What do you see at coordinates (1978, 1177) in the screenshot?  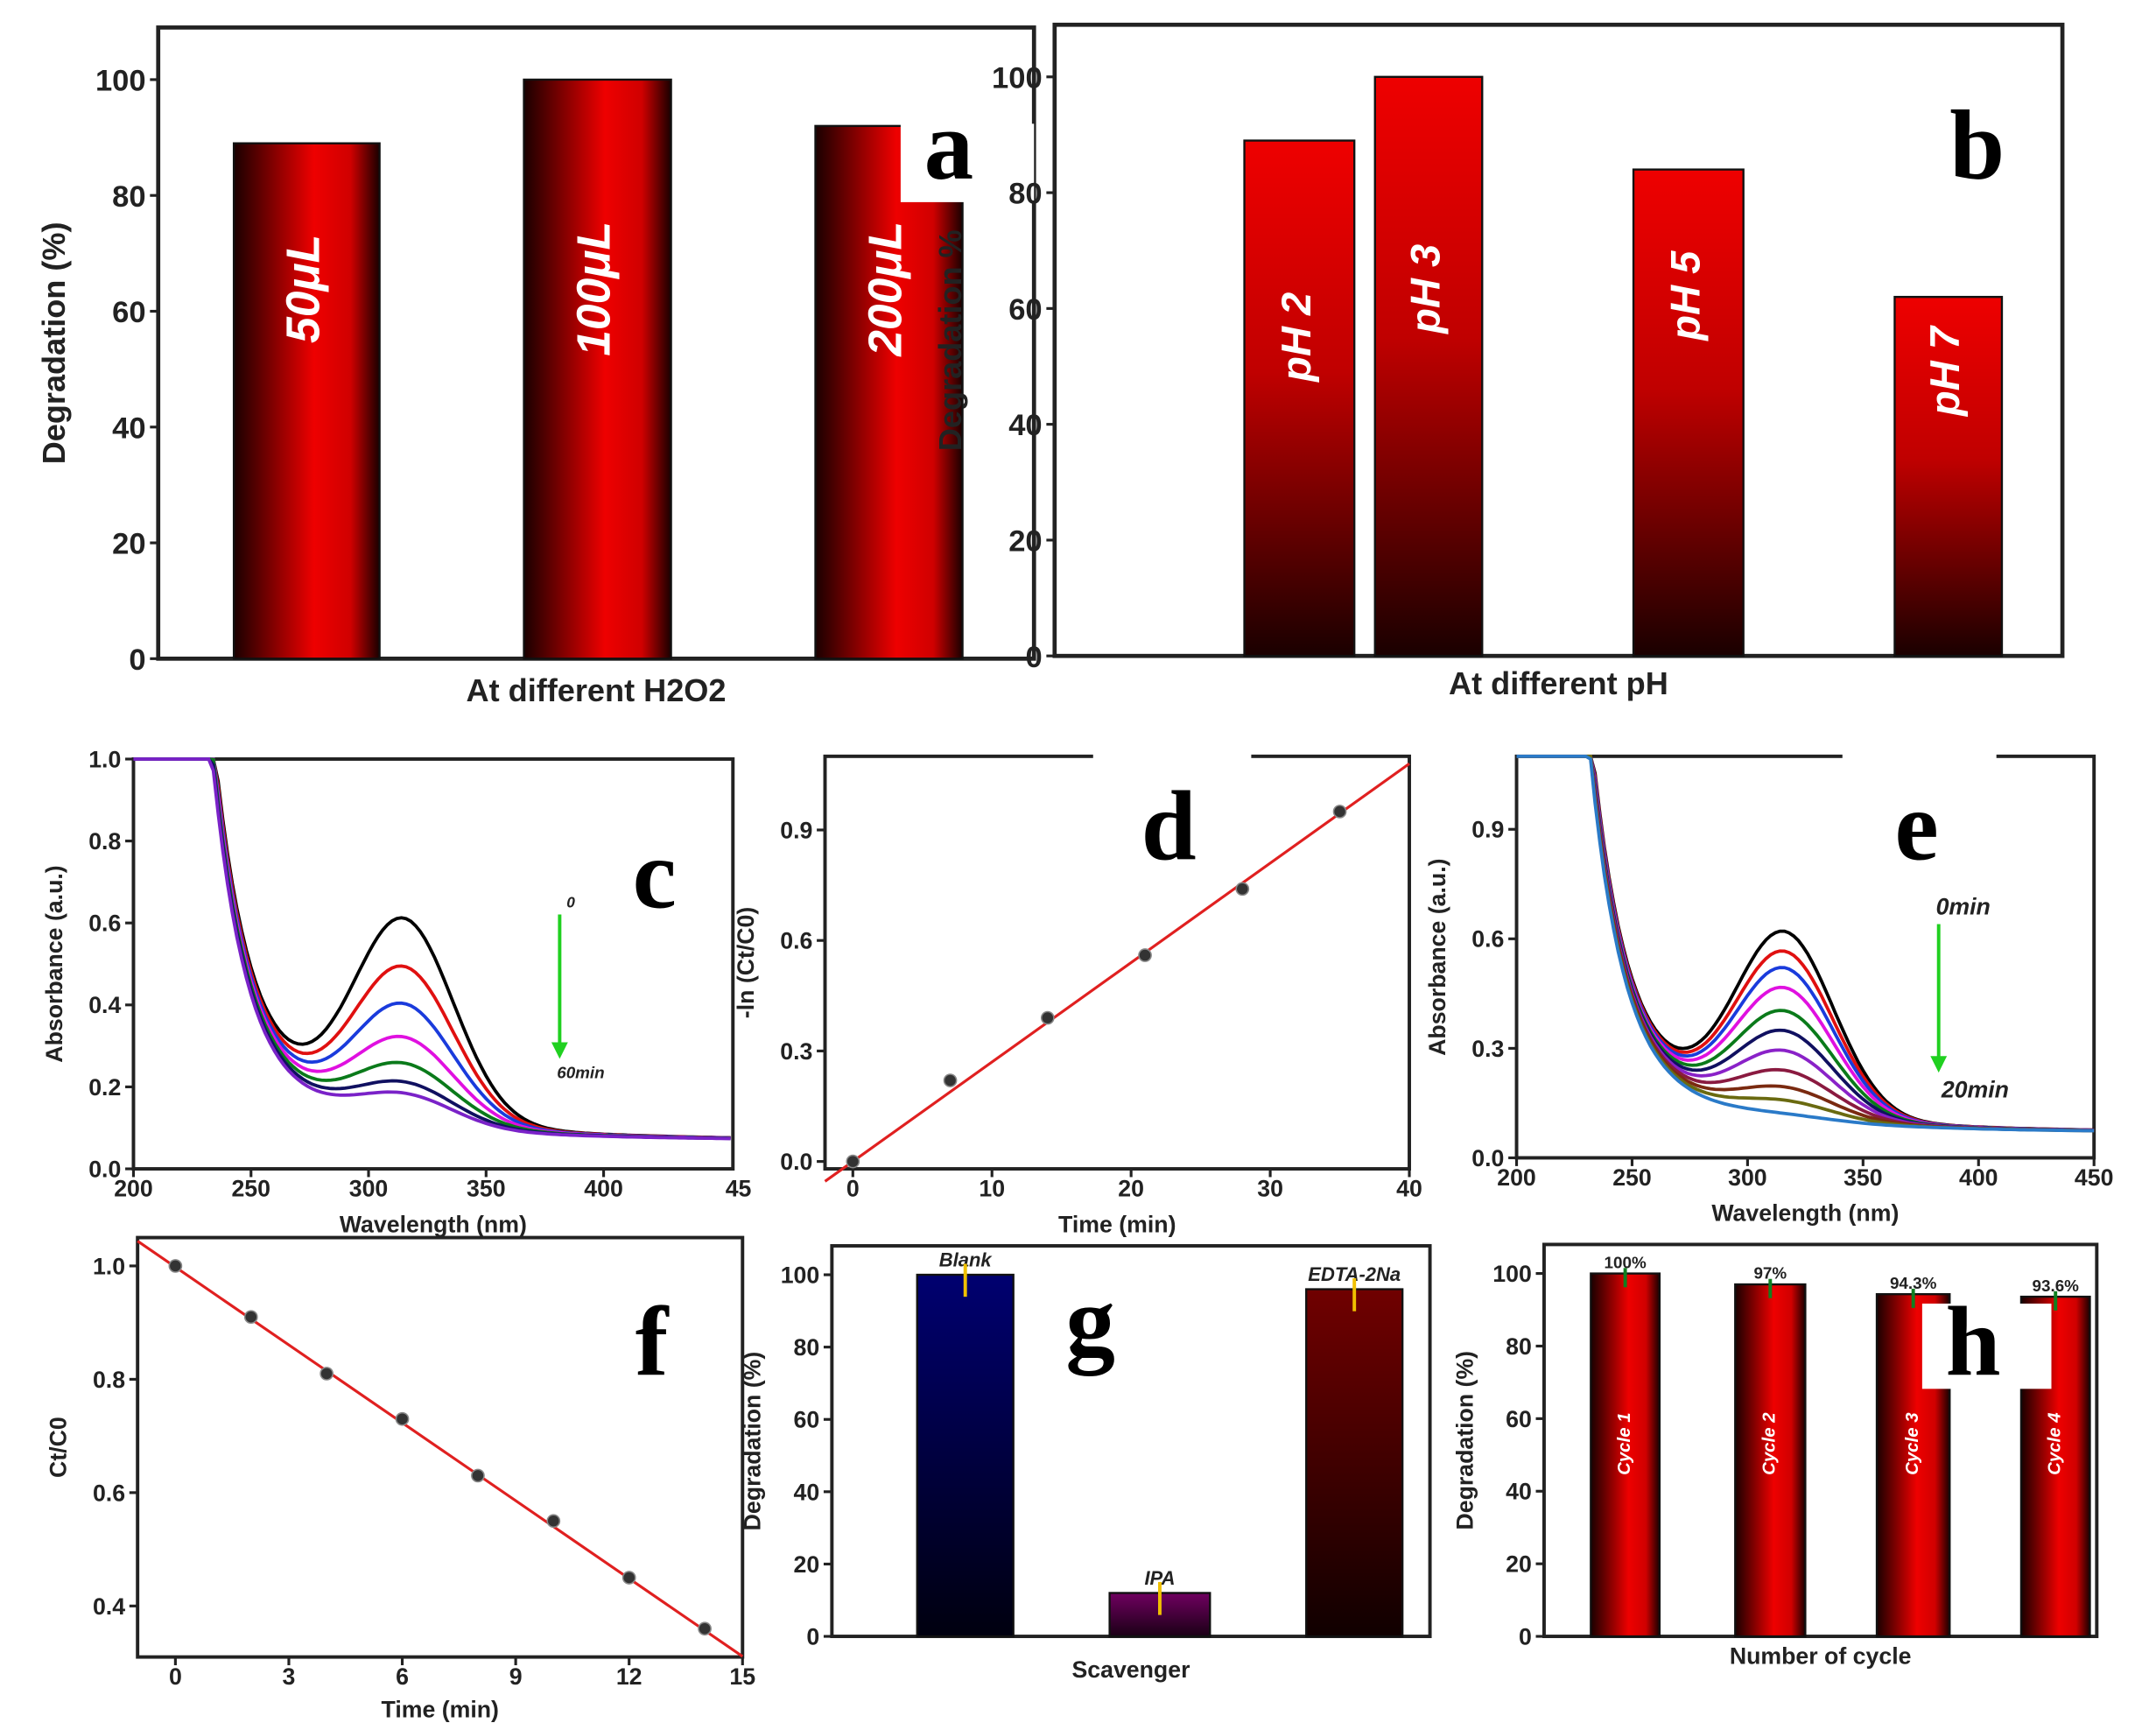 I see `x-tick-label: 400` at bounding box center [1978, 1177].